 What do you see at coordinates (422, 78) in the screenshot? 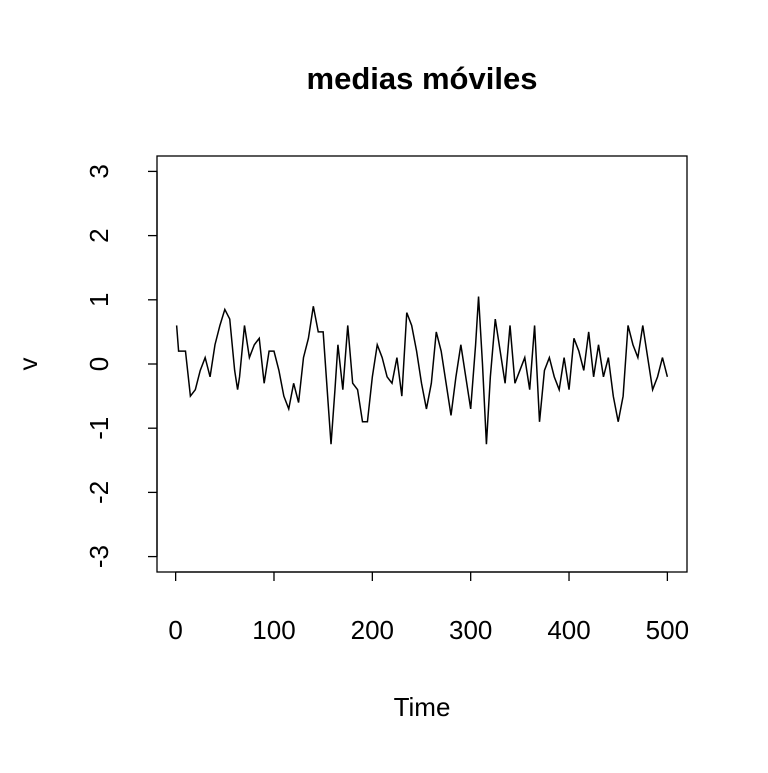
I see `chart-title: medias móviles` at bounding box center [422, 78].